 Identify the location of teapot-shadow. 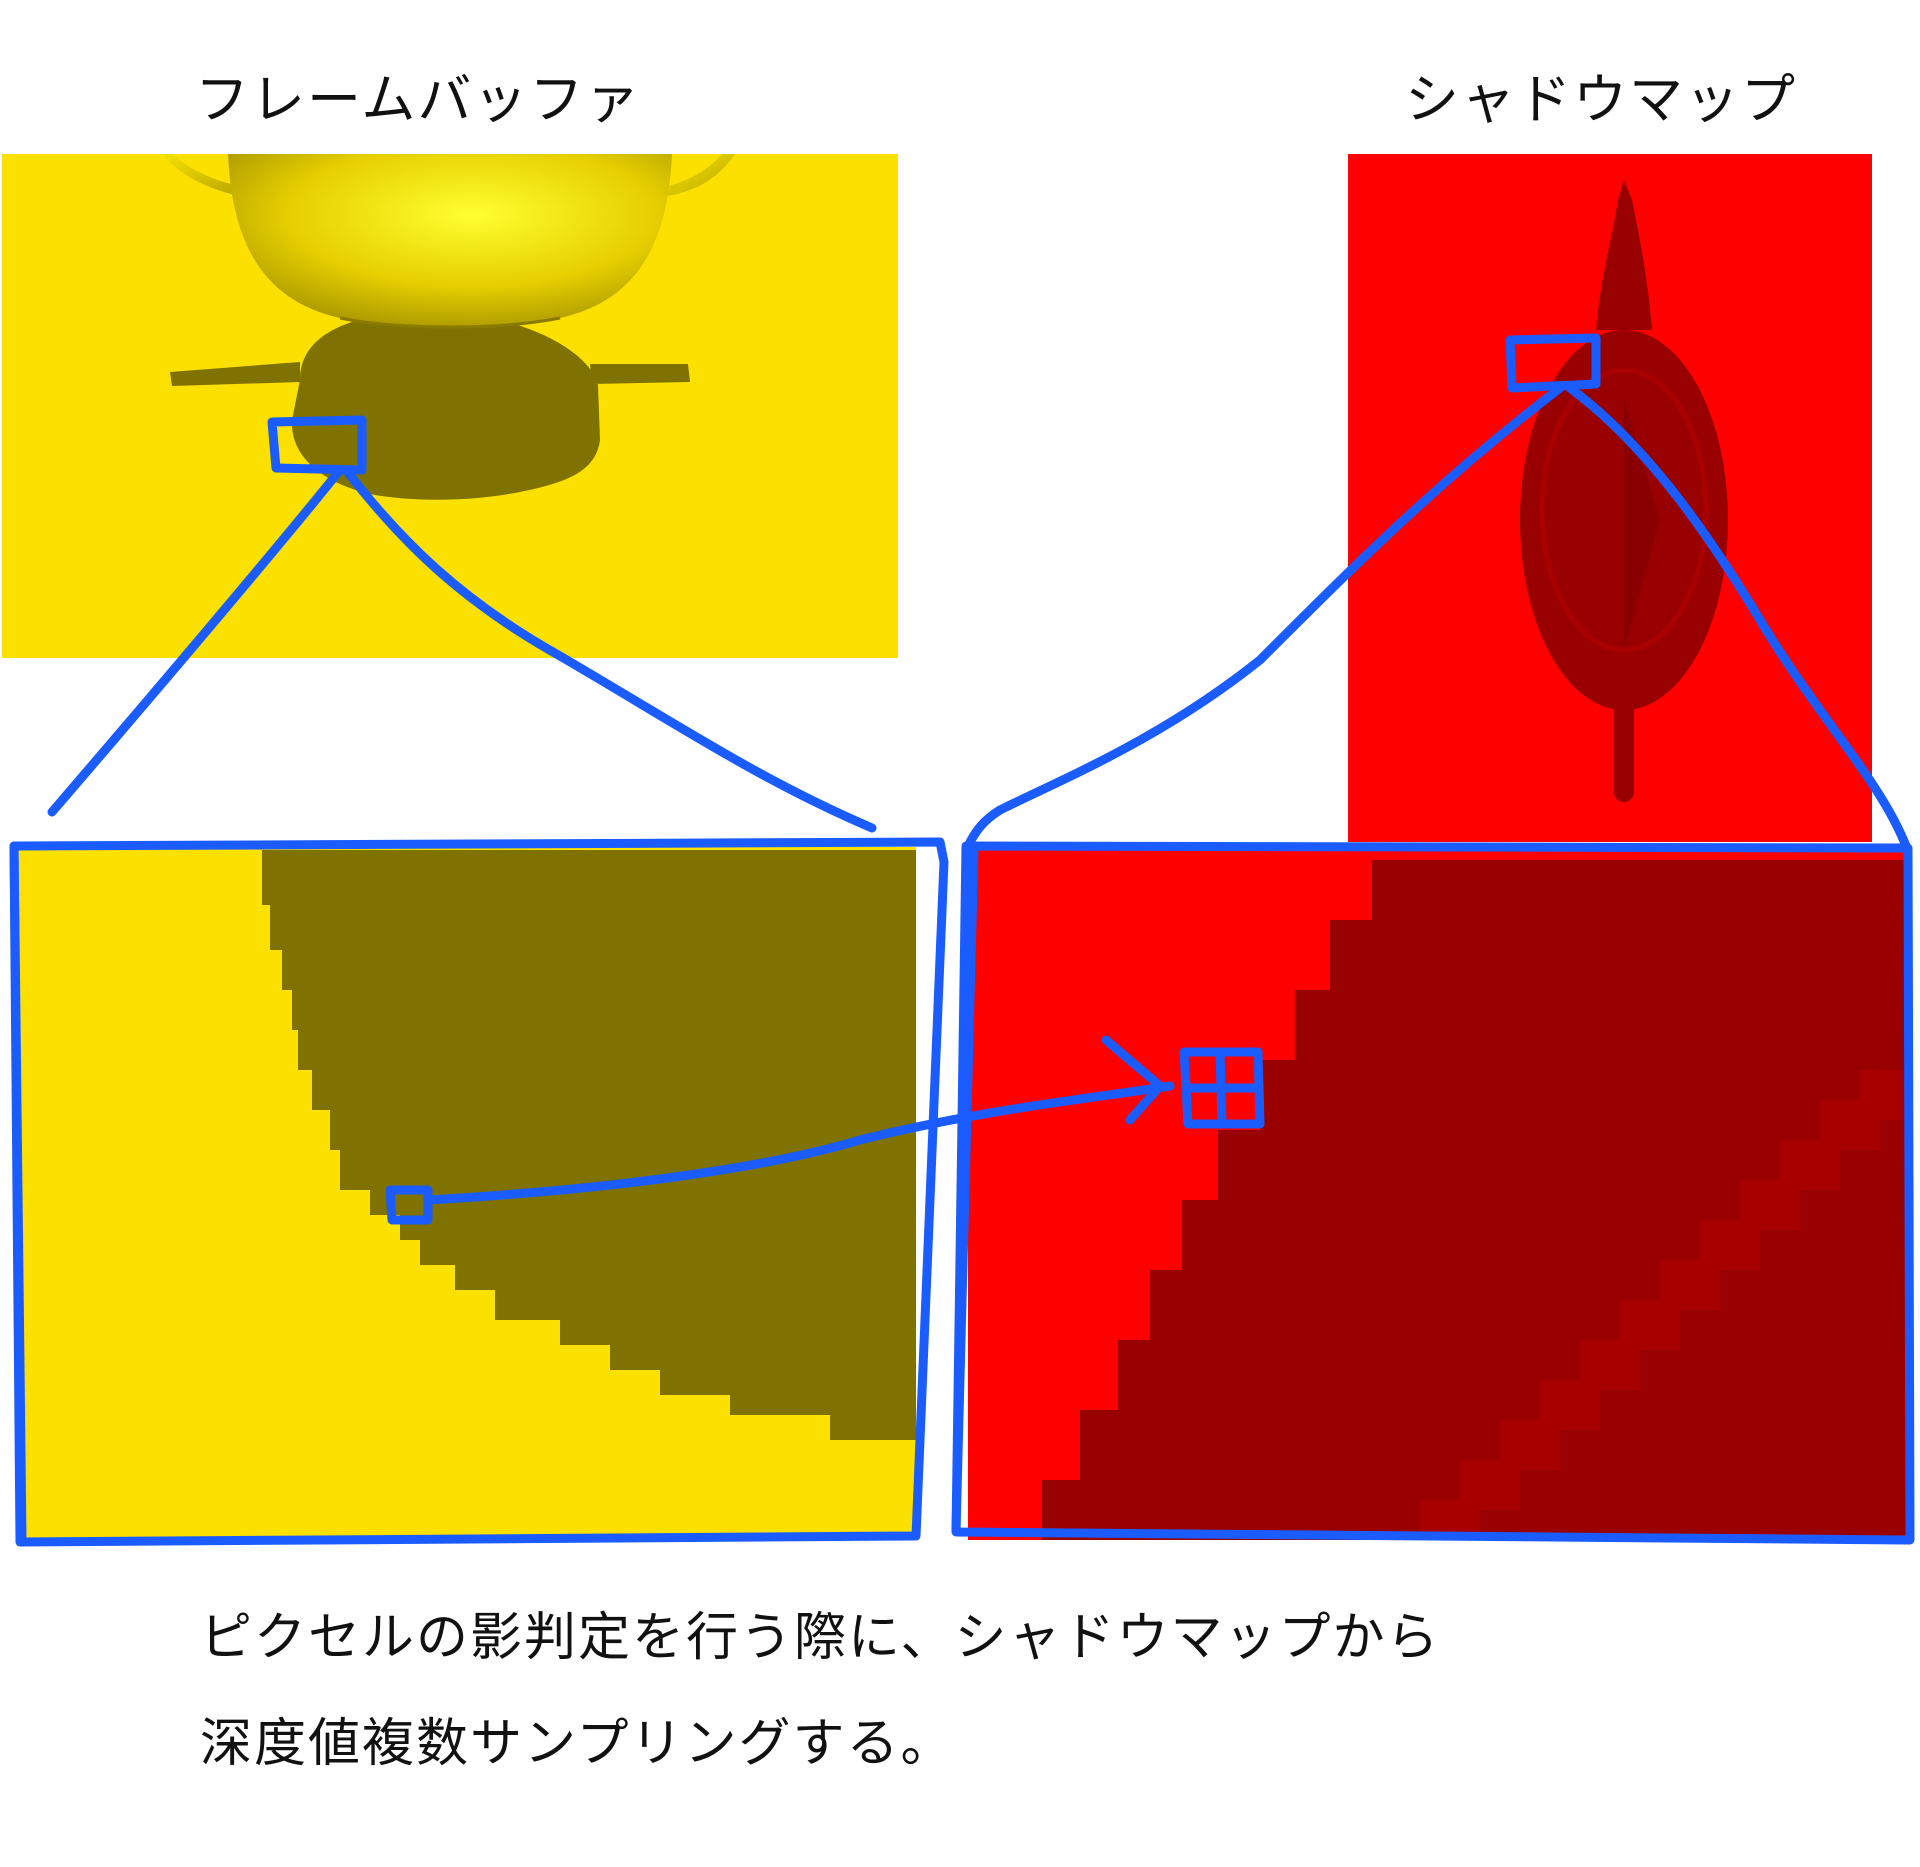
(430, 405).